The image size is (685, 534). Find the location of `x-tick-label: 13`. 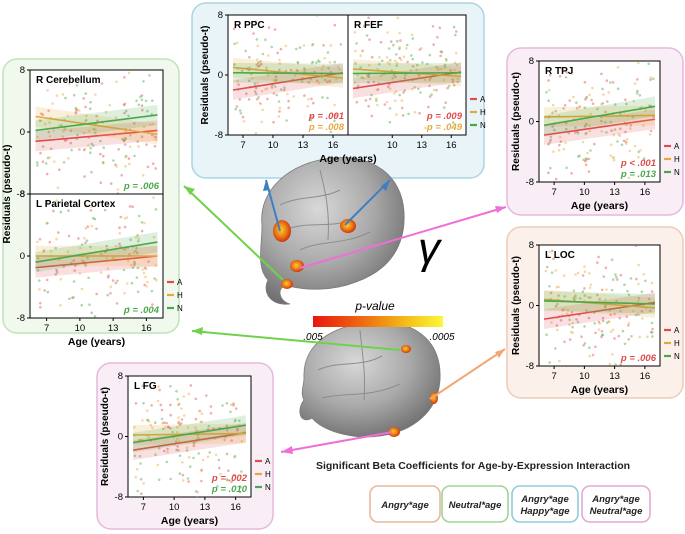

x-tick-label: 13 is located at coordinates (205, 507).